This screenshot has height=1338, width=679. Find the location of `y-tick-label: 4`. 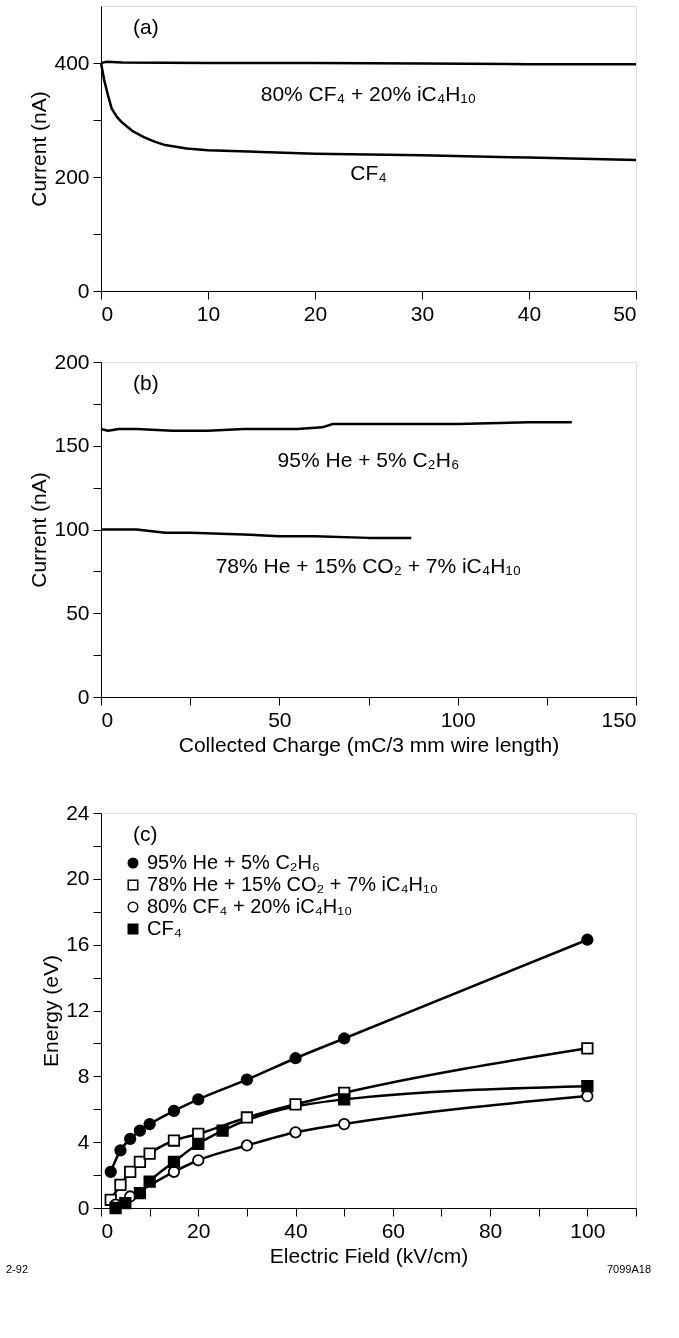

y-tick-label: 4 is located at coordinates (83, 1141).